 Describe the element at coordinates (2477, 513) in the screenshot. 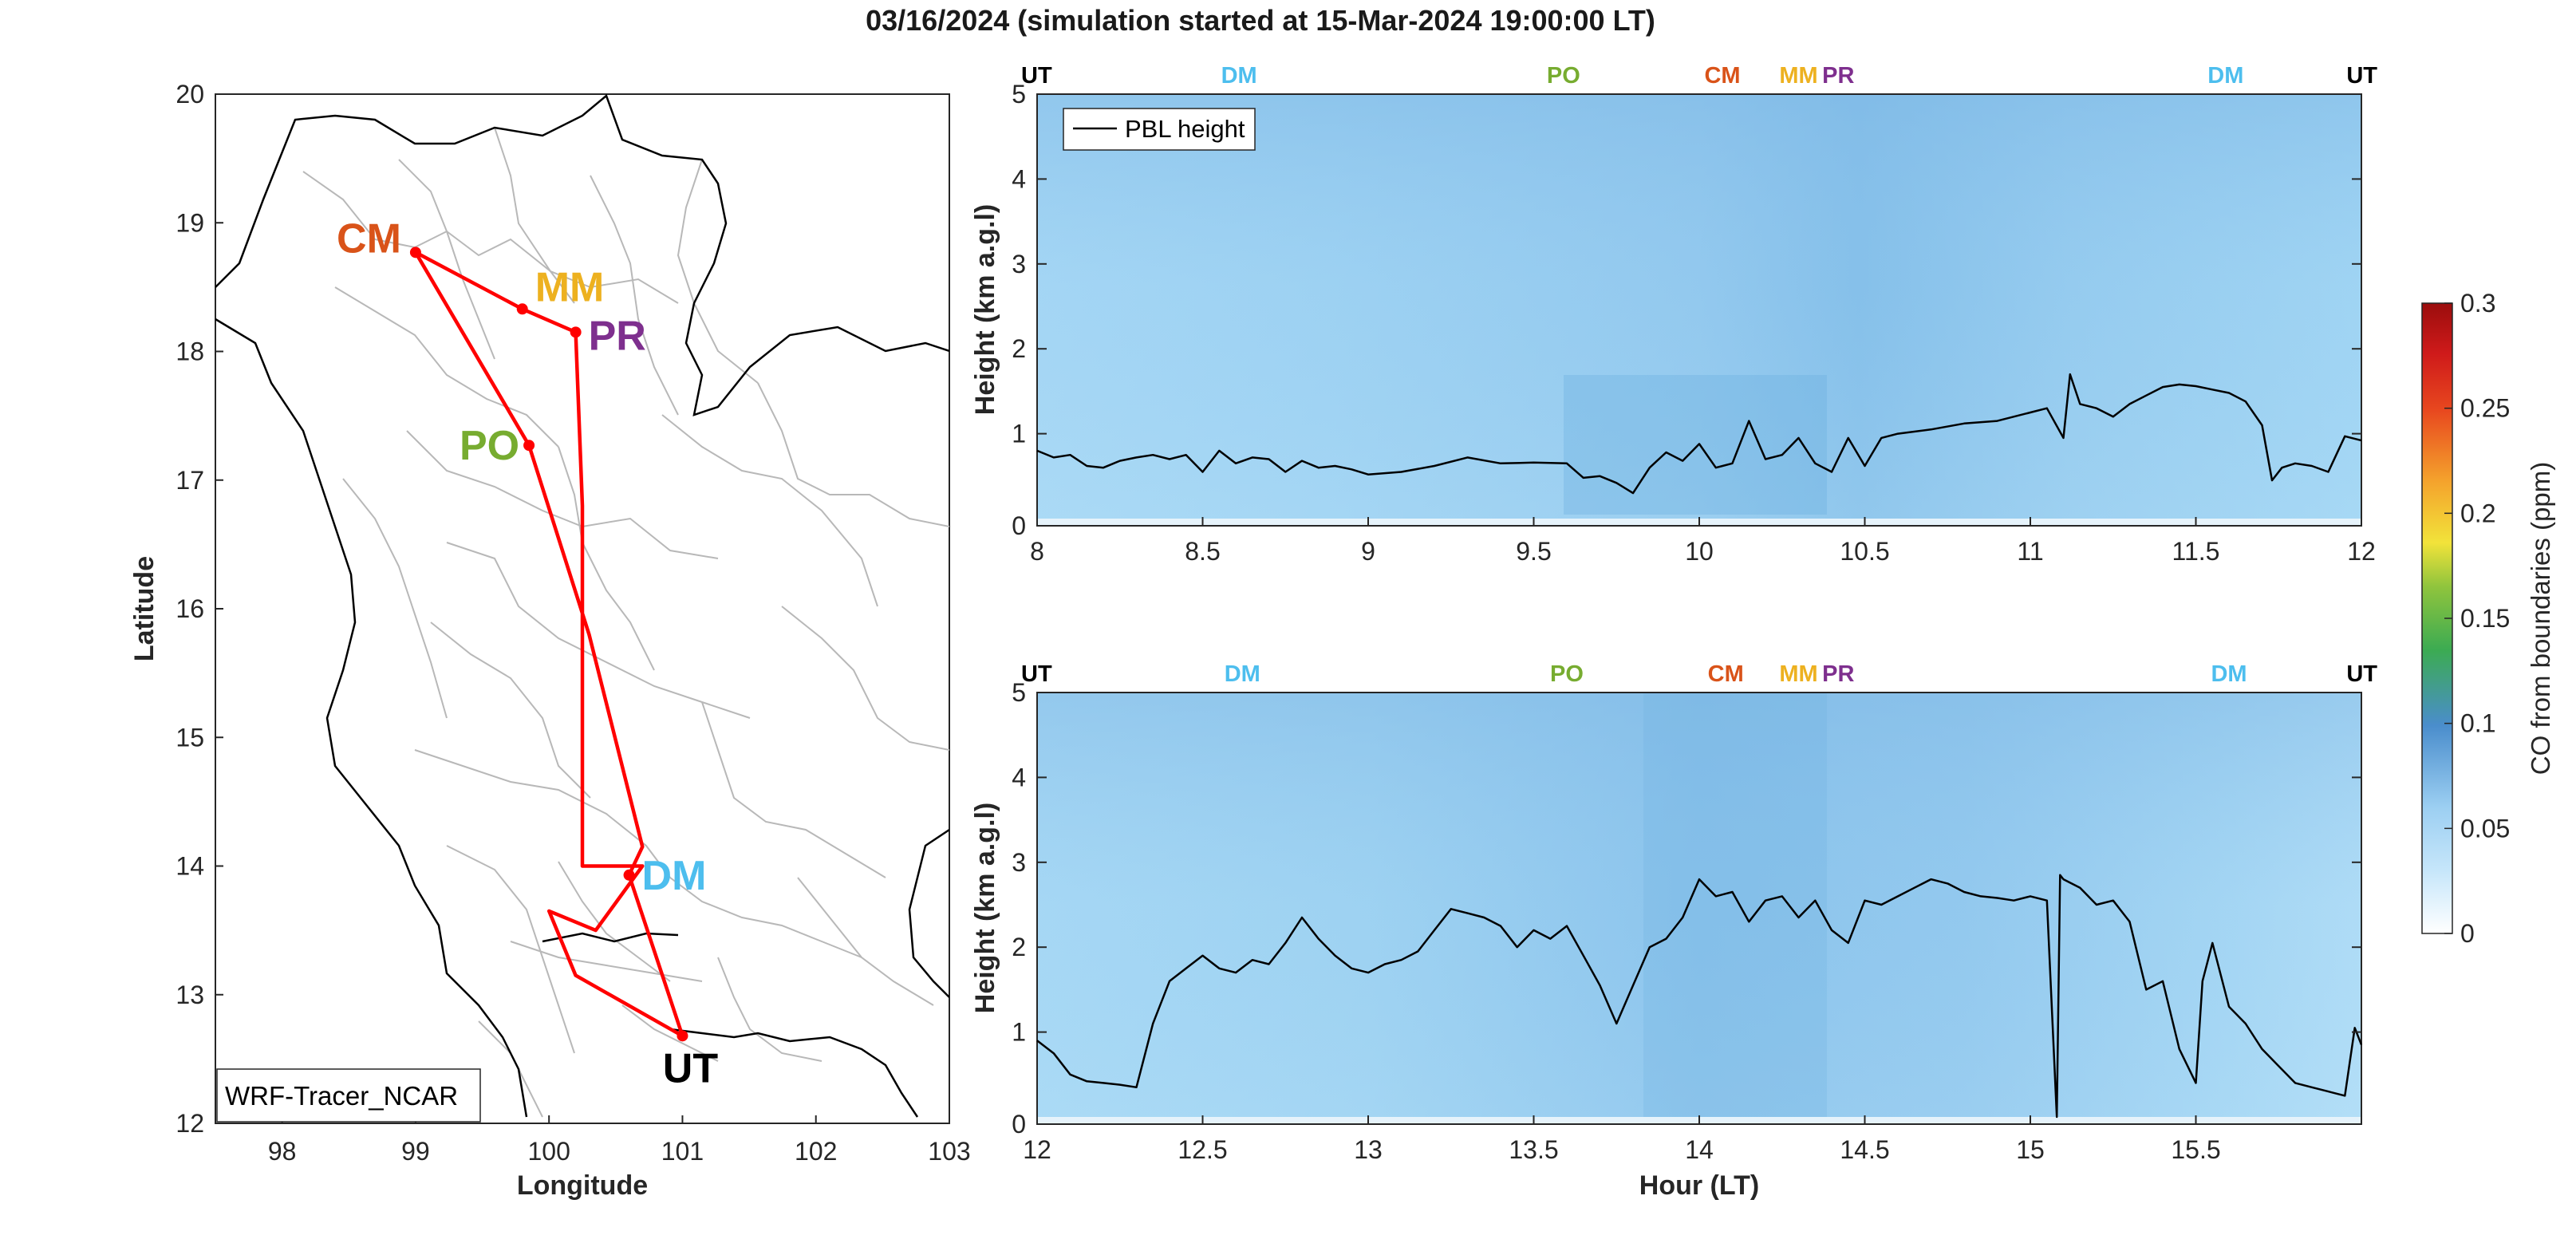

I see `colorbar-tick-label: 0.2` at that location.